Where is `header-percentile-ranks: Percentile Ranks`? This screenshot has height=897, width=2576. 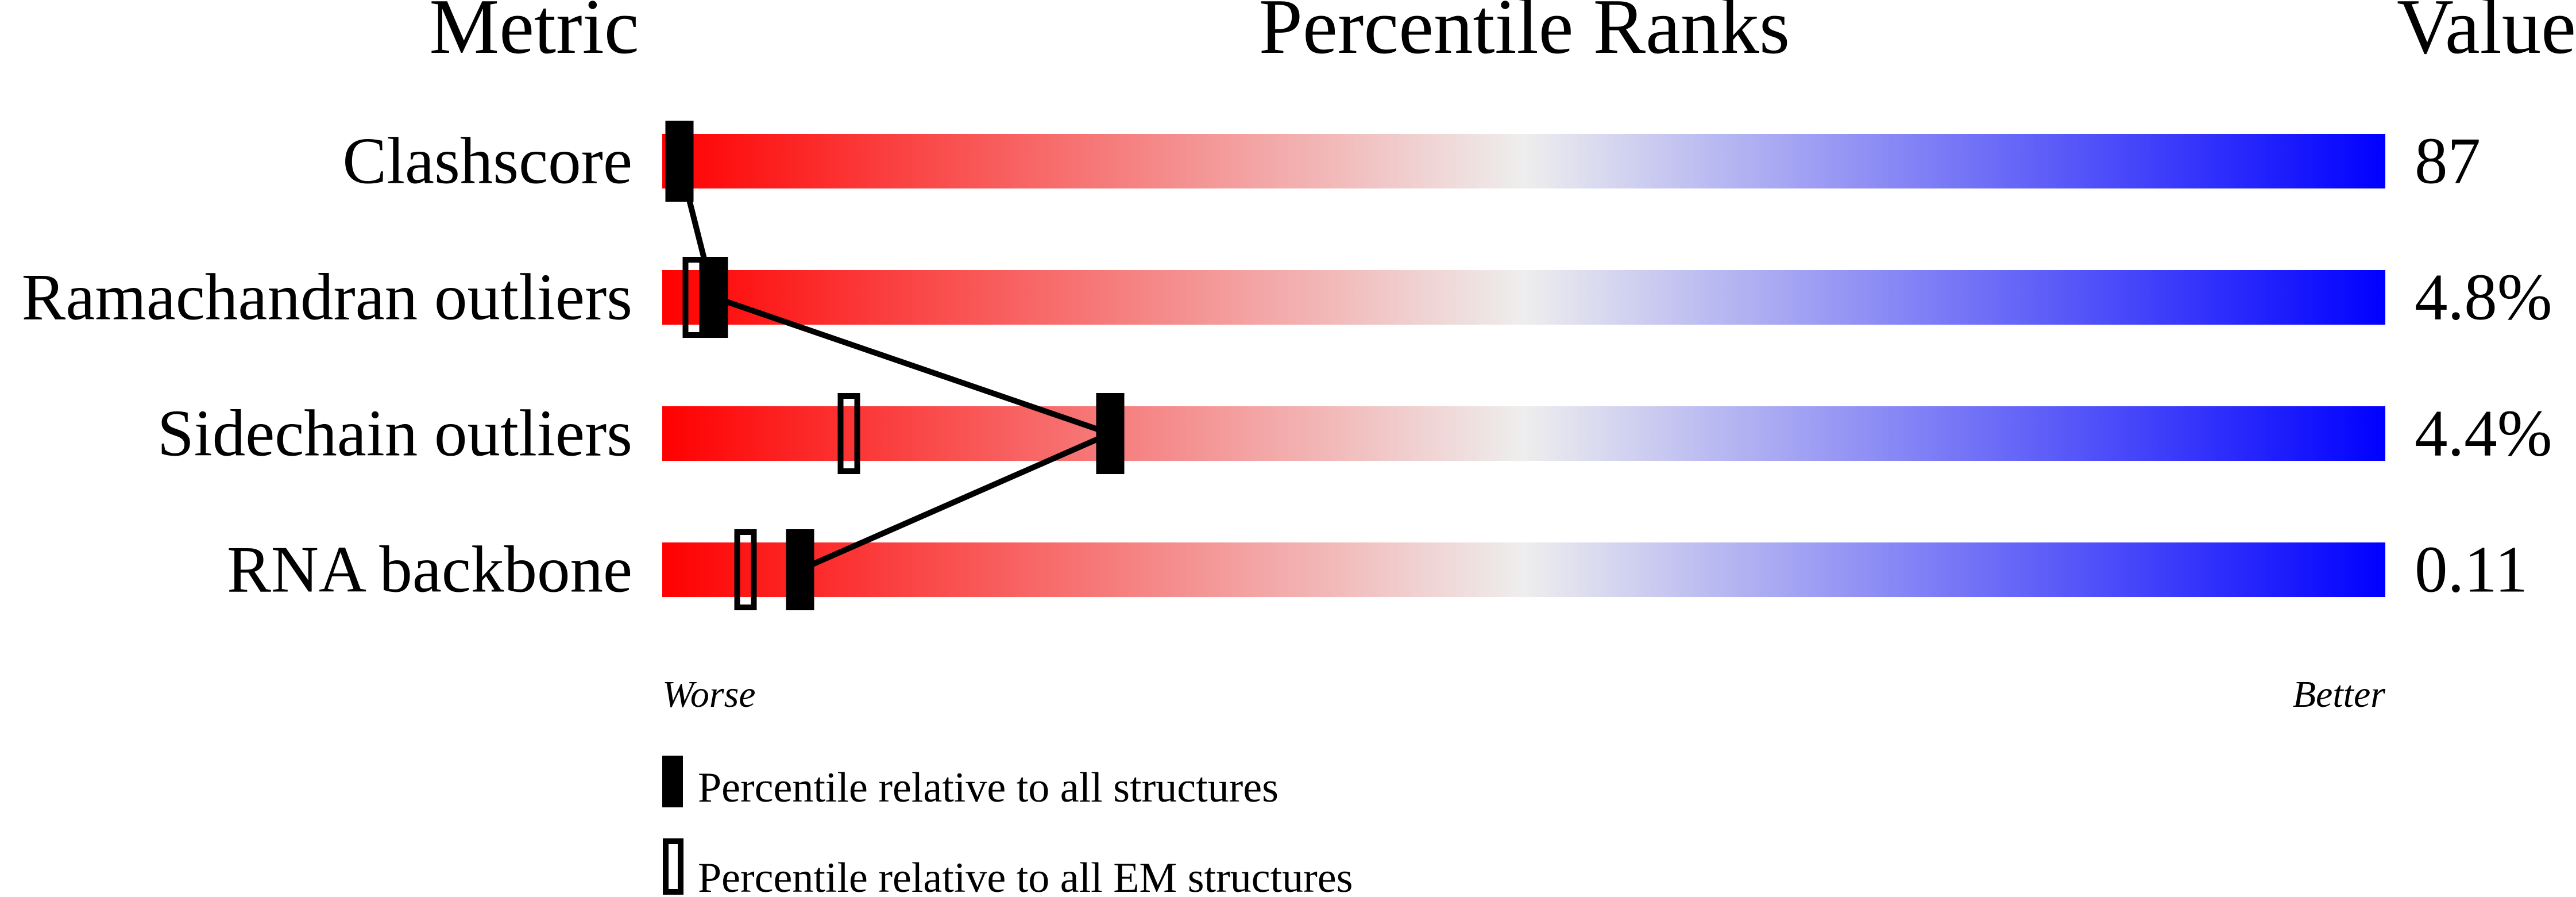
header-percentile-ranks: Percentile Ranks is located at coordinates (1524, 35).